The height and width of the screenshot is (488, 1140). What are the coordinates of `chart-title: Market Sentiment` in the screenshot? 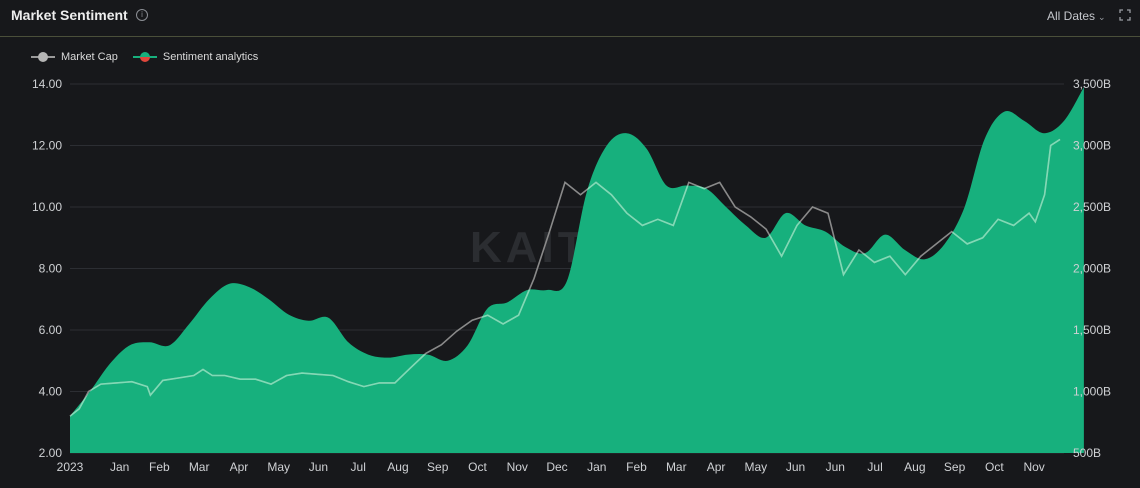 It's located at (69, 15).